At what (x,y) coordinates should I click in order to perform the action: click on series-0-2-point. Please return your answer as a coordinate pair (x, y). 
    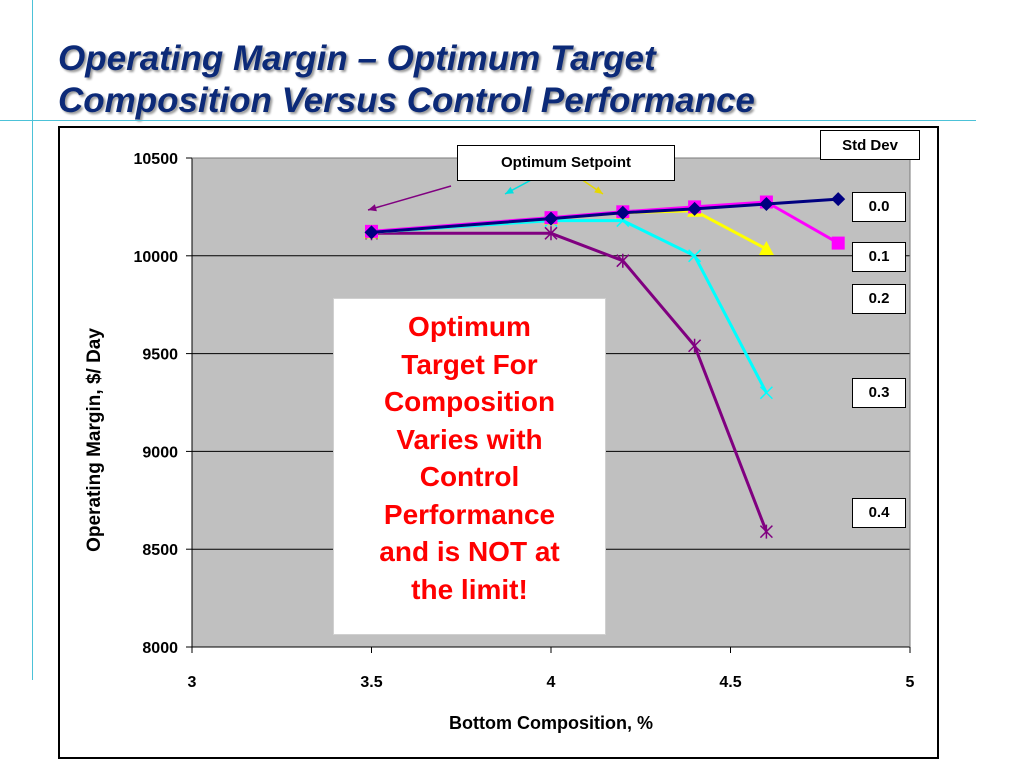
    Looking at the image, I should click on (766, 247).